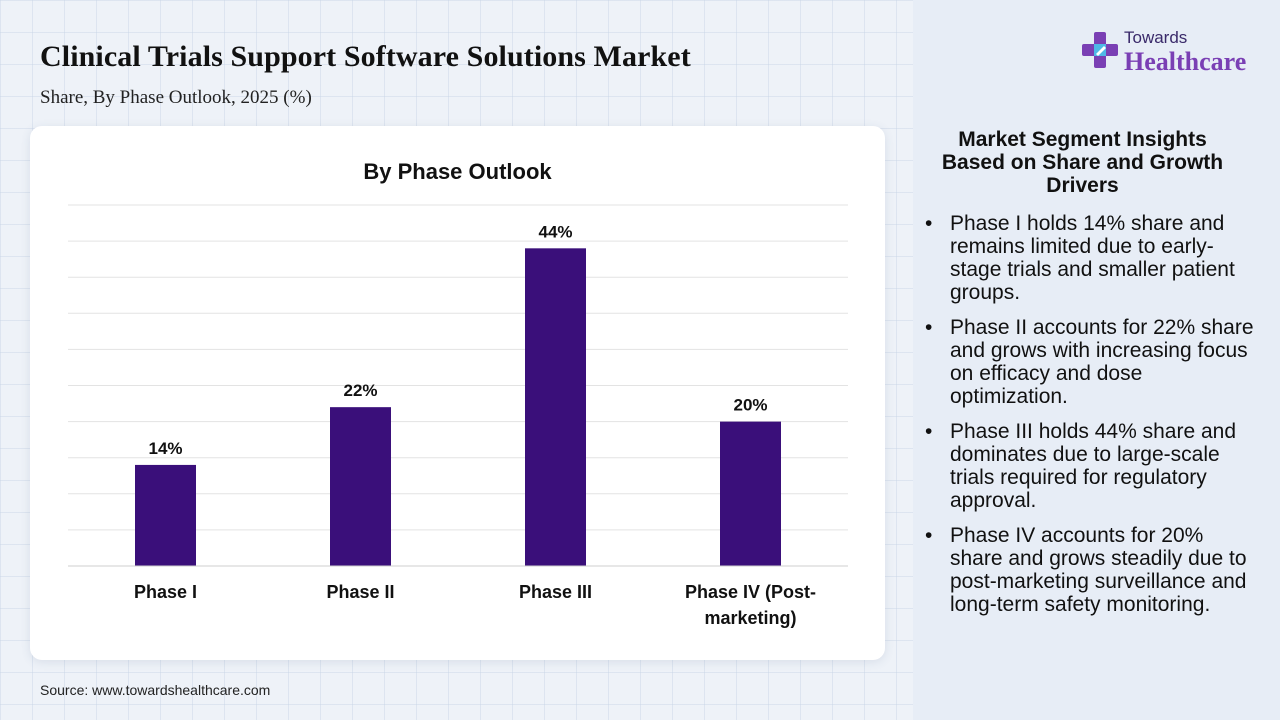 The height and width of the screenshot is (720, 1280). Describe the element at coordinates (750, 618) in the screenshot. I see `category-label: marketing)` at that location.